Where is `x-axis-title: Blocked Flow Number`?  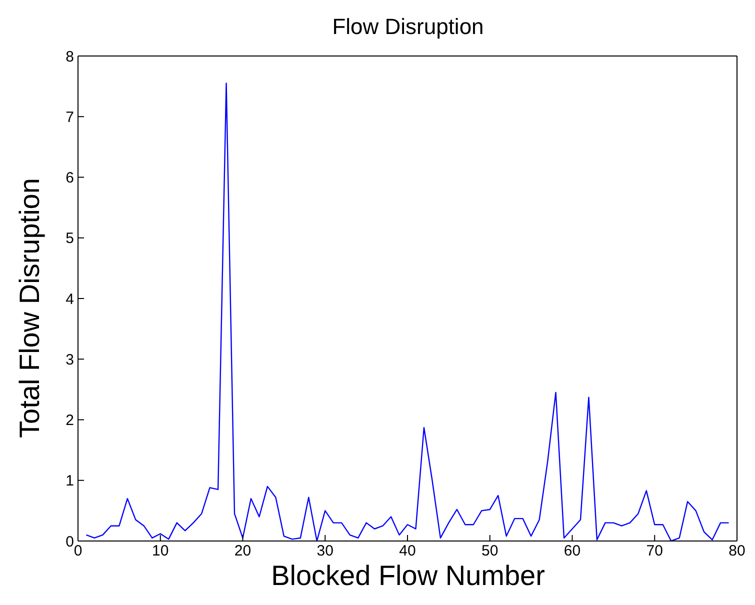
x-axis-title: Blocked Flow Number is located at coordinates (408, 576).